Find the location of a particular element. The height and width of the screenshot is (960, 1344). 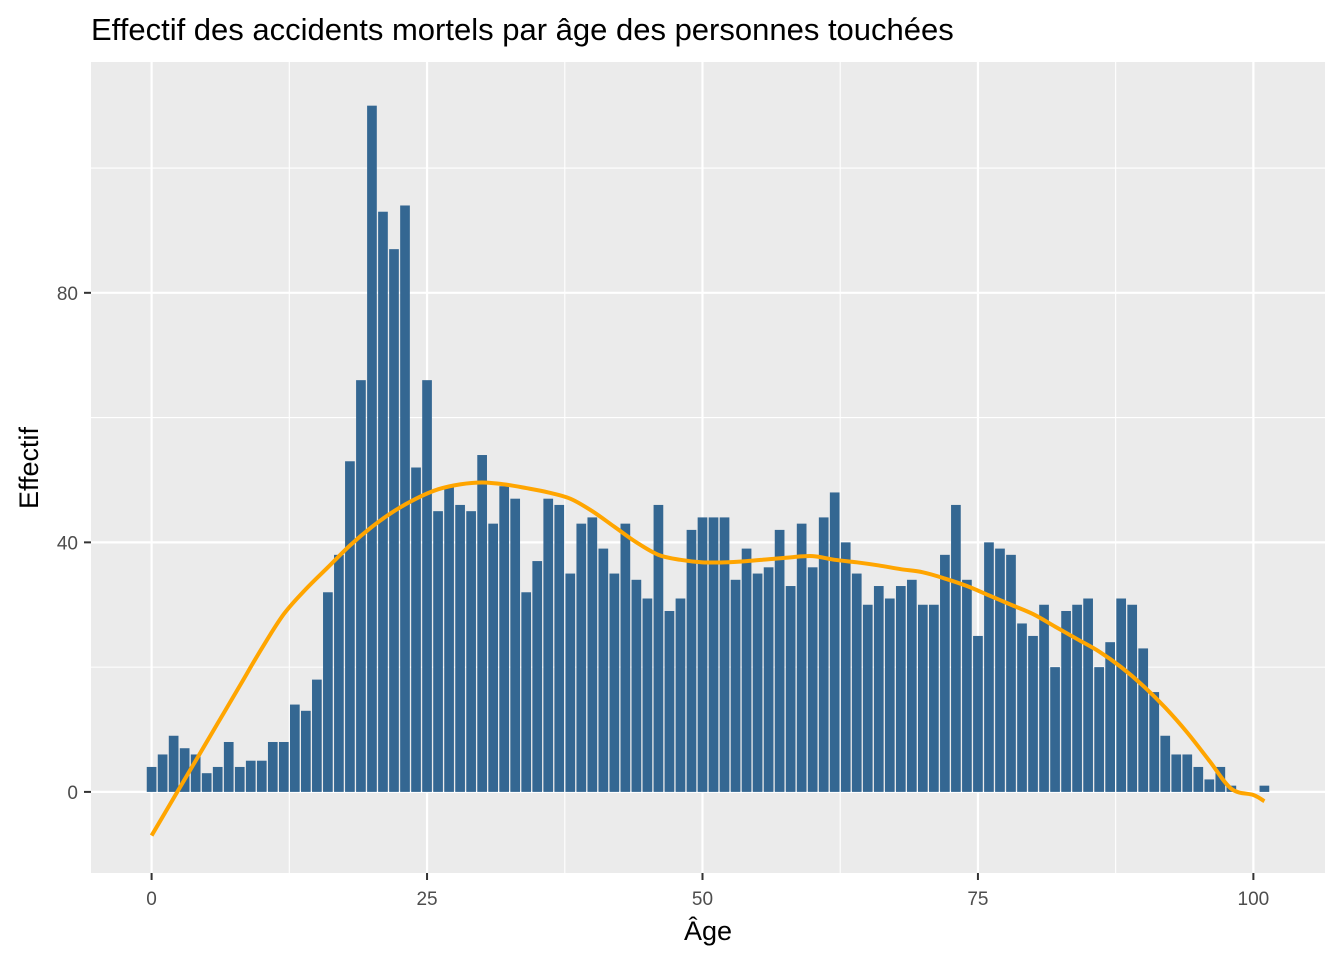

x-tick-label: 25 is located at coordinates (426, 899).